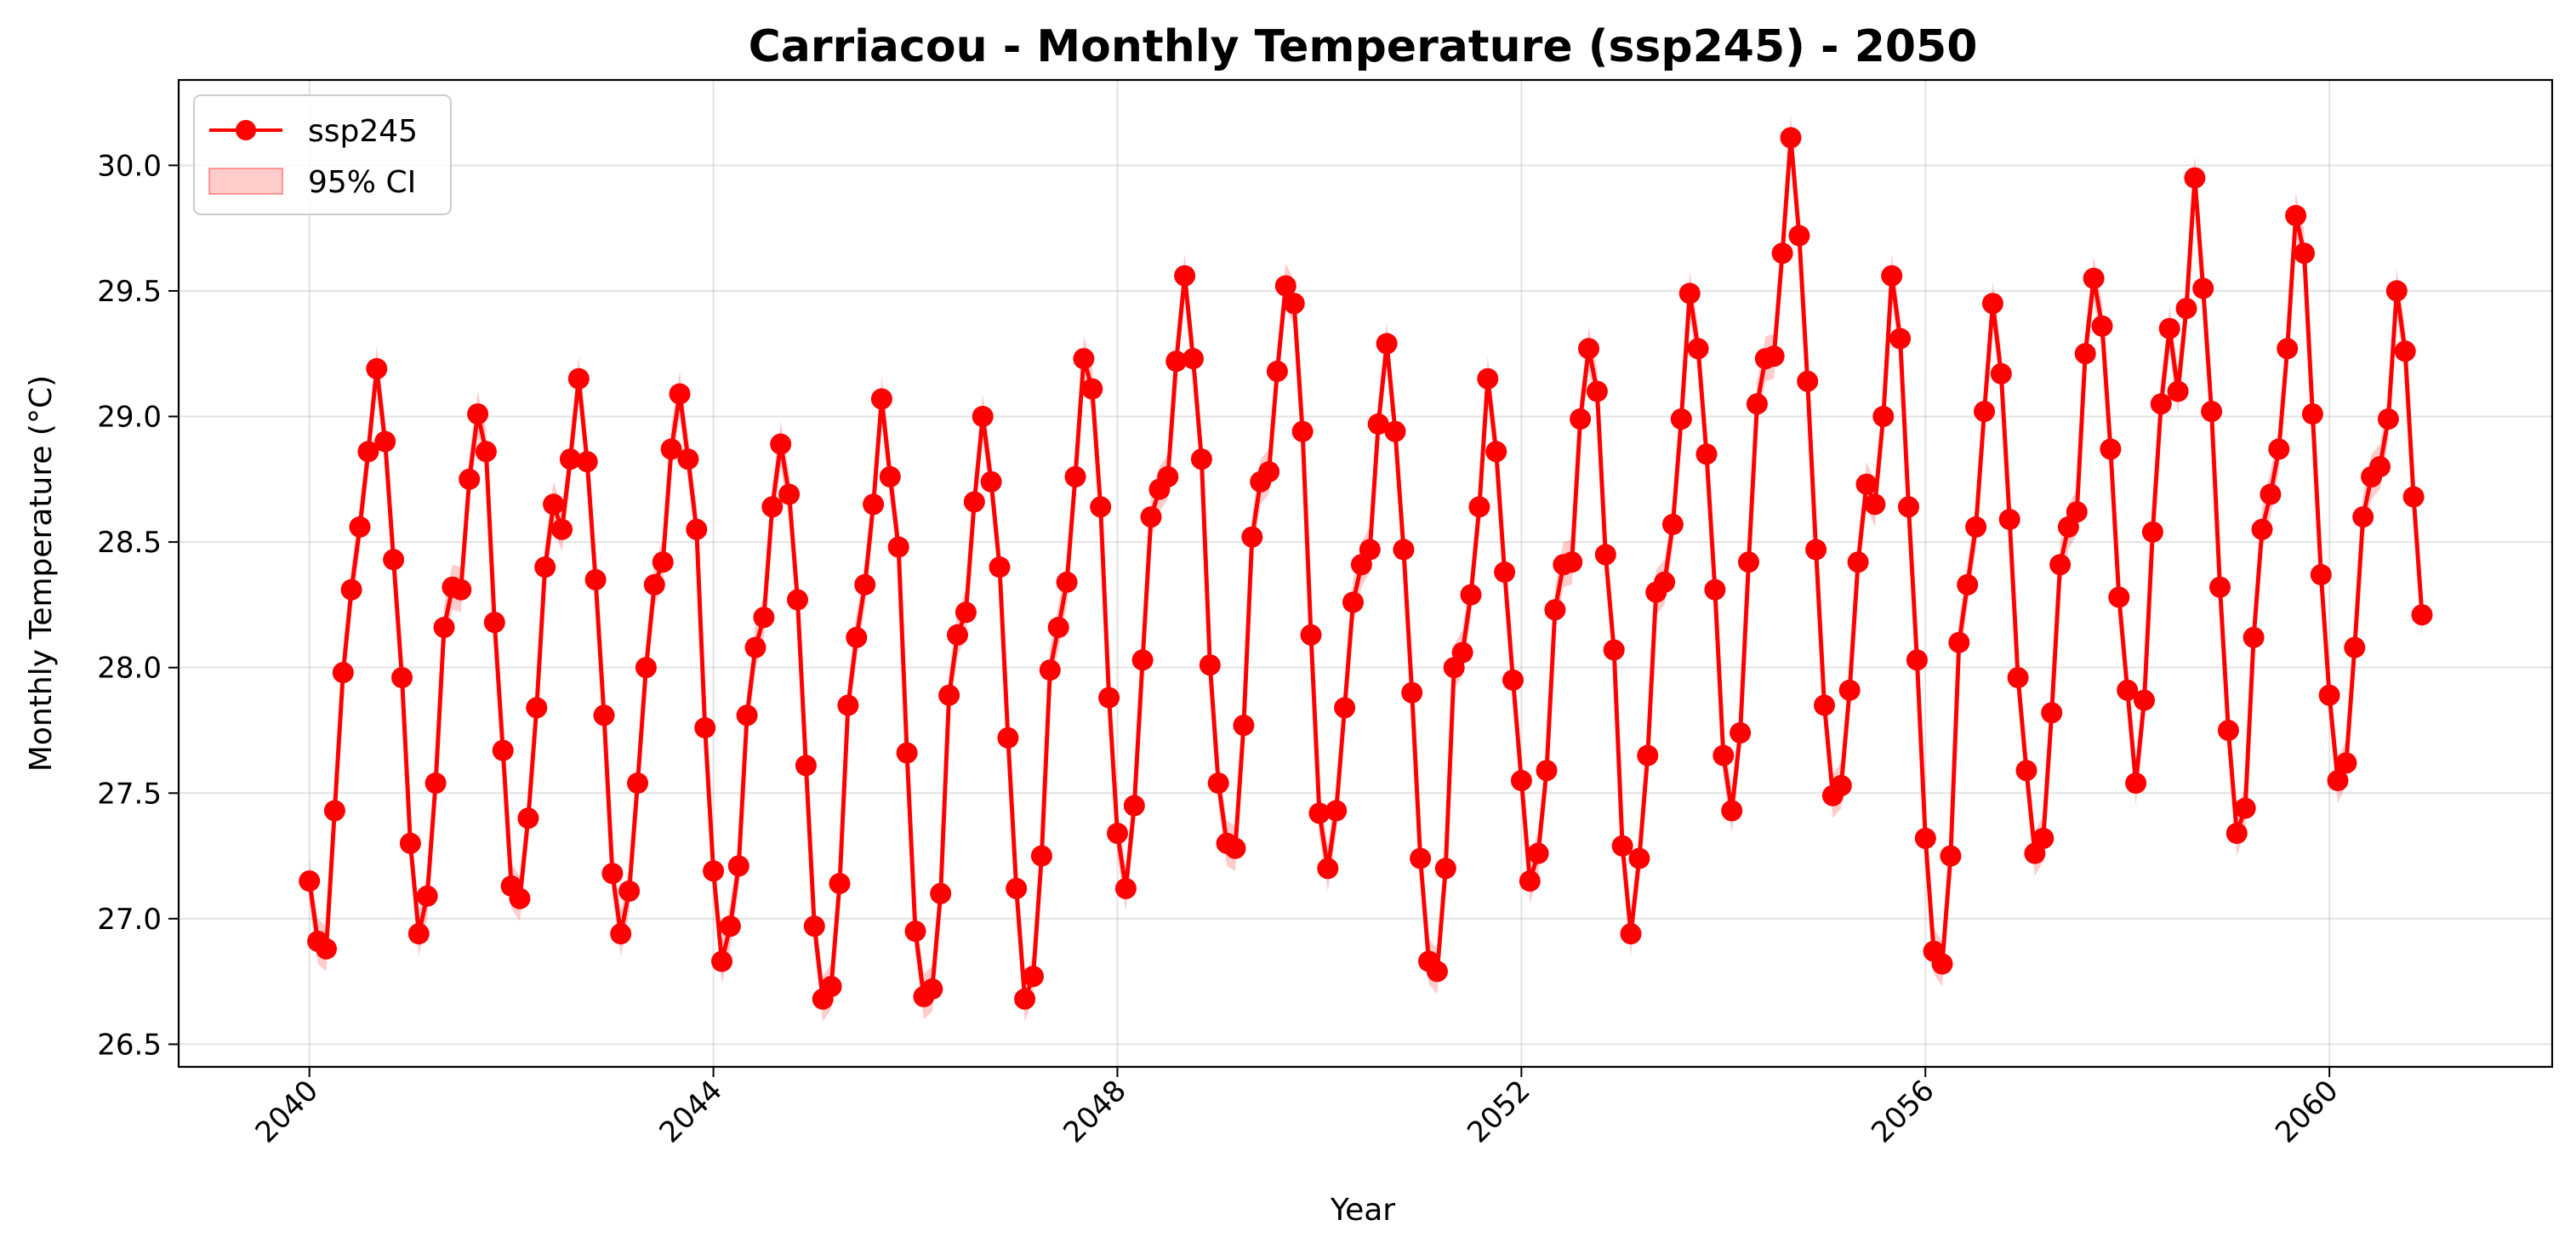  Describe the element at coordinates (362, 183) in the screenshot. I see `legend-label-ci: 95% CI` at that location.